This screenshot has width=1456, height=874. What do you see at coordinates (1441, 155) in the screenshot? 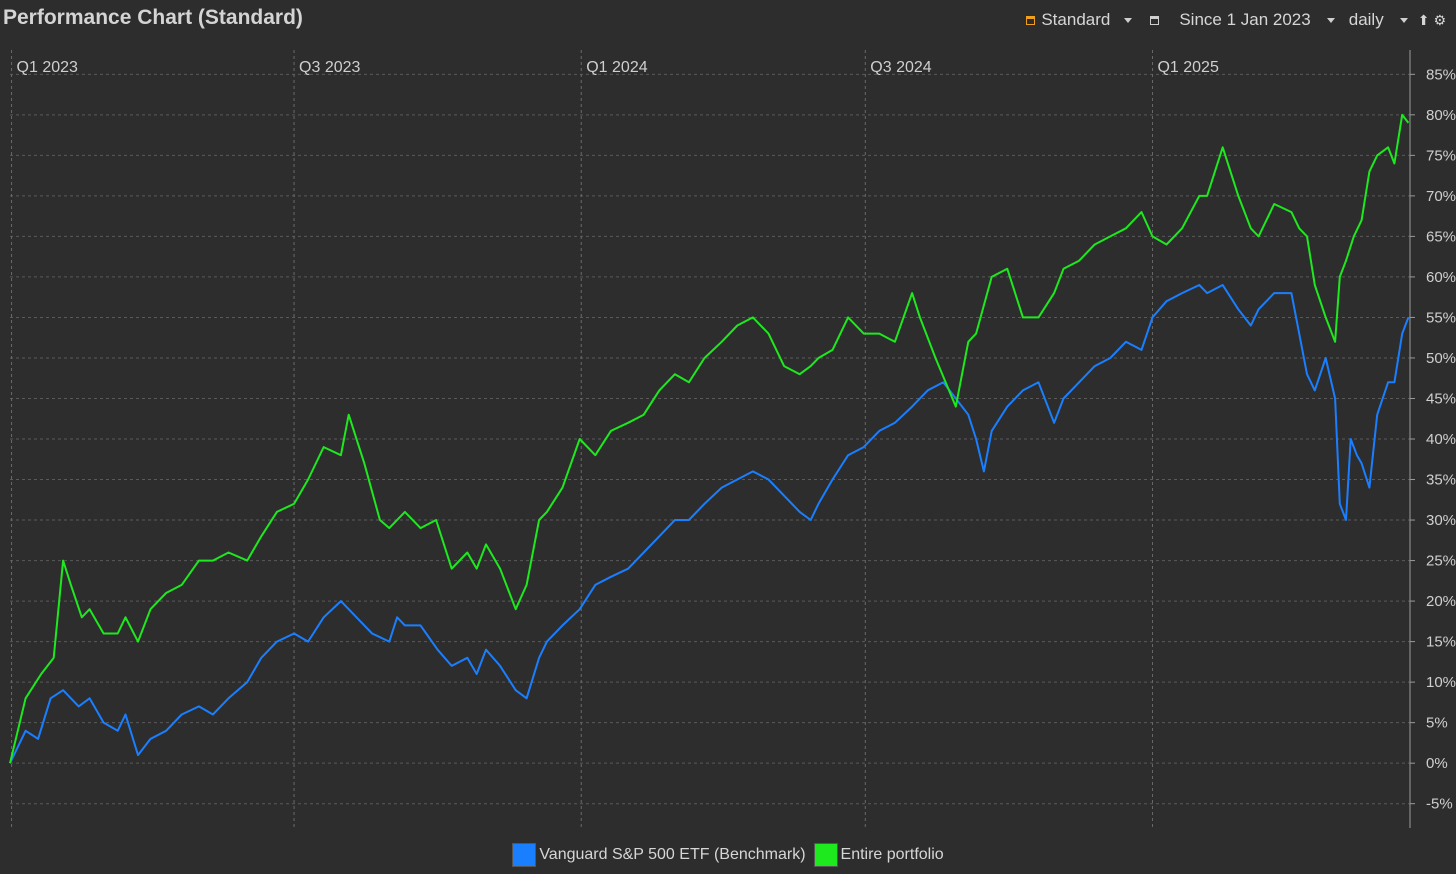
I see `y-tick-label: 75%` at bounding box center [1441, 155].